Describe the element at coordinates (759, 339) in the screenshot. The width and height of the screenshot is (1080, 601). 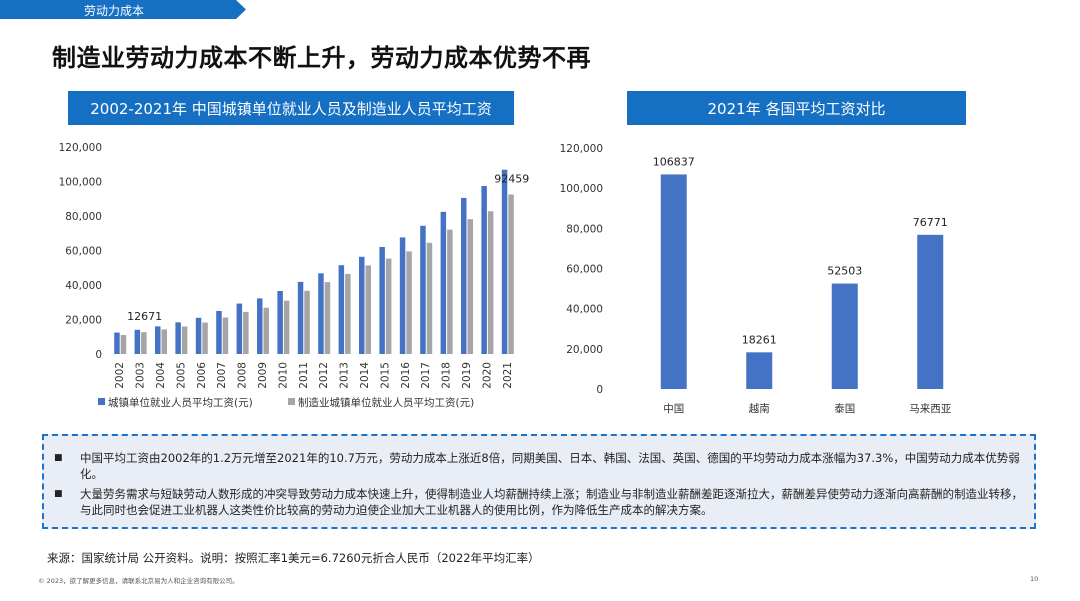
I see `data-label: 18261` at that location.